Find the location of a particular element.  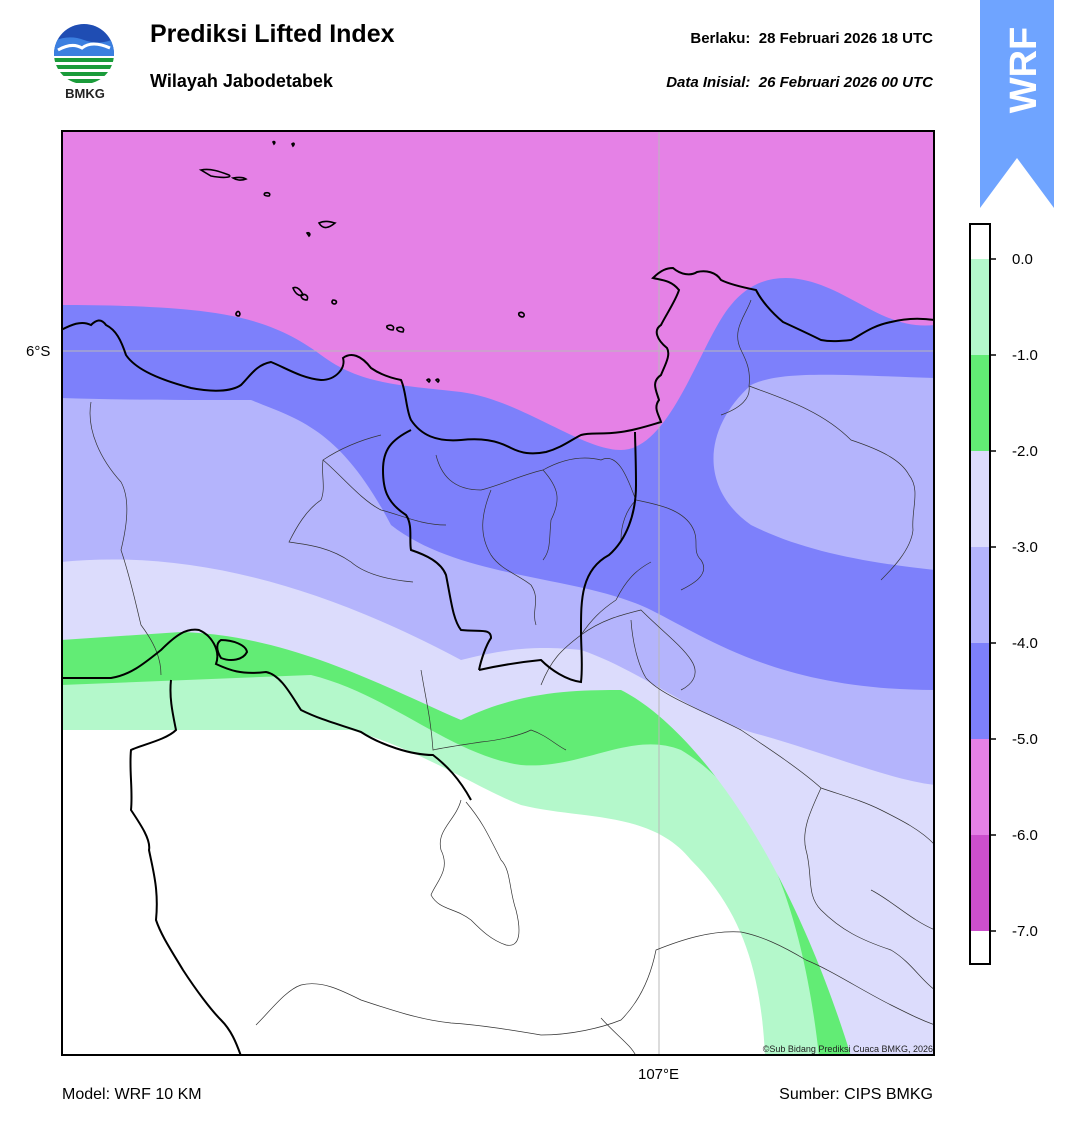

logo-text: BMKG is located at coordinates (85, 93).